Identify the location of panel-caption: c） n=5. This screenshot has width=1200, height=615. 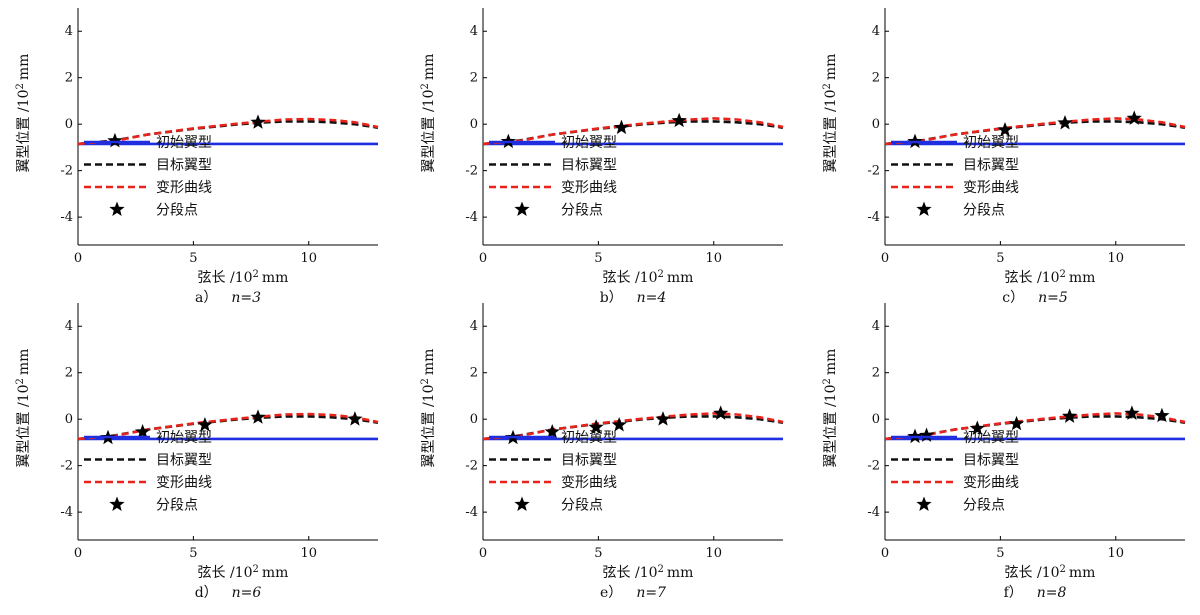
(1035, 298).